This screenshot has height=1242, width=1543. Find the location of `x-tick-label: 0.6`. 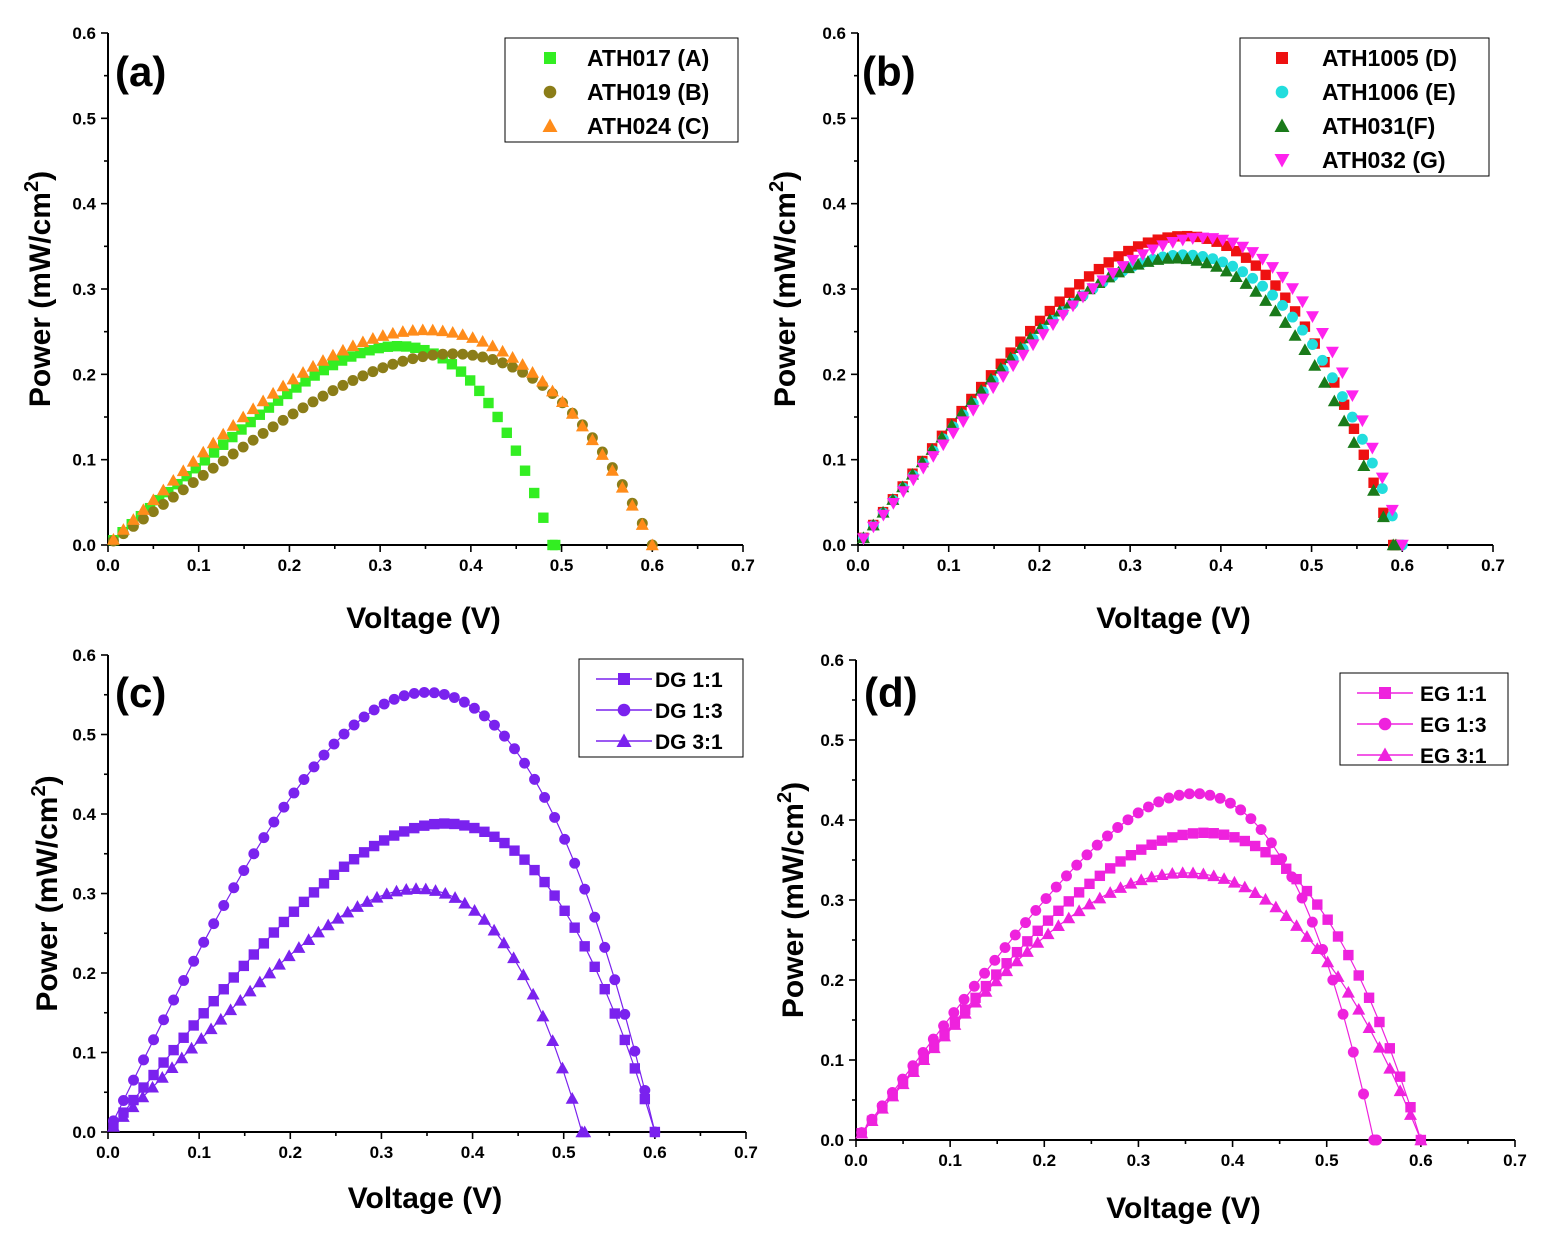

x-tick-label: 0.6 is located at coordinates (655, 1152).